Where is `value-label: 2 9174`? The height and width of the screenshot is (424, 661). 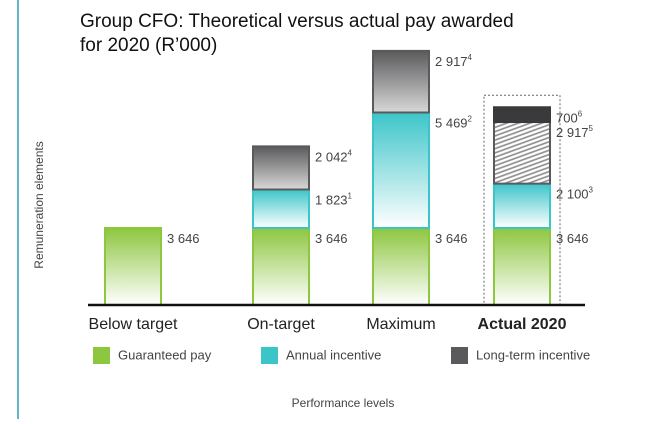
value-label: 2 9174 is located at coordinates (454, 61).